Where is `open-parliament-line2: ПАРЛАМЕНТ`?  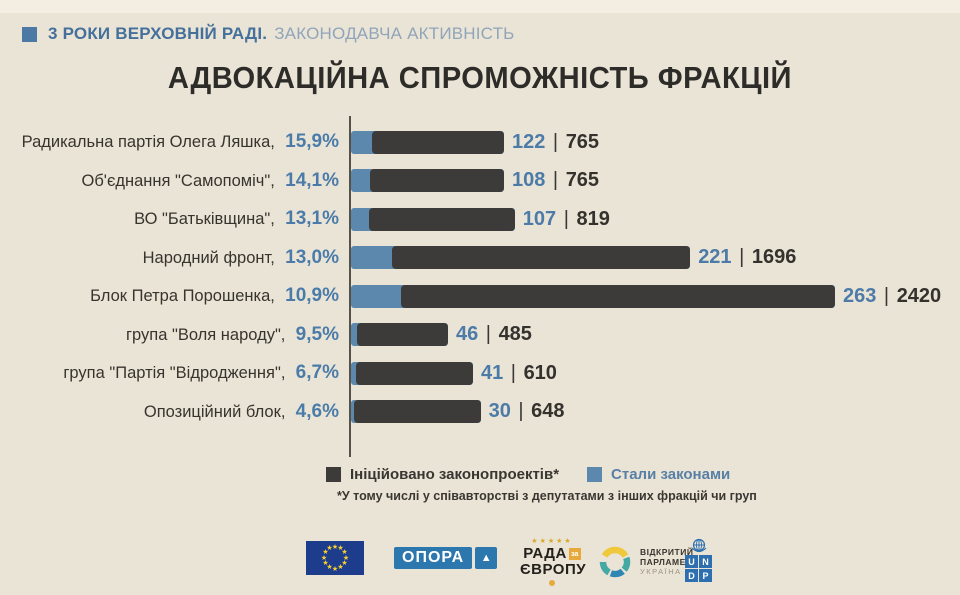
open-parliament-line2: ПАРЛАМЕНТ is located at coordinates (669, 562).